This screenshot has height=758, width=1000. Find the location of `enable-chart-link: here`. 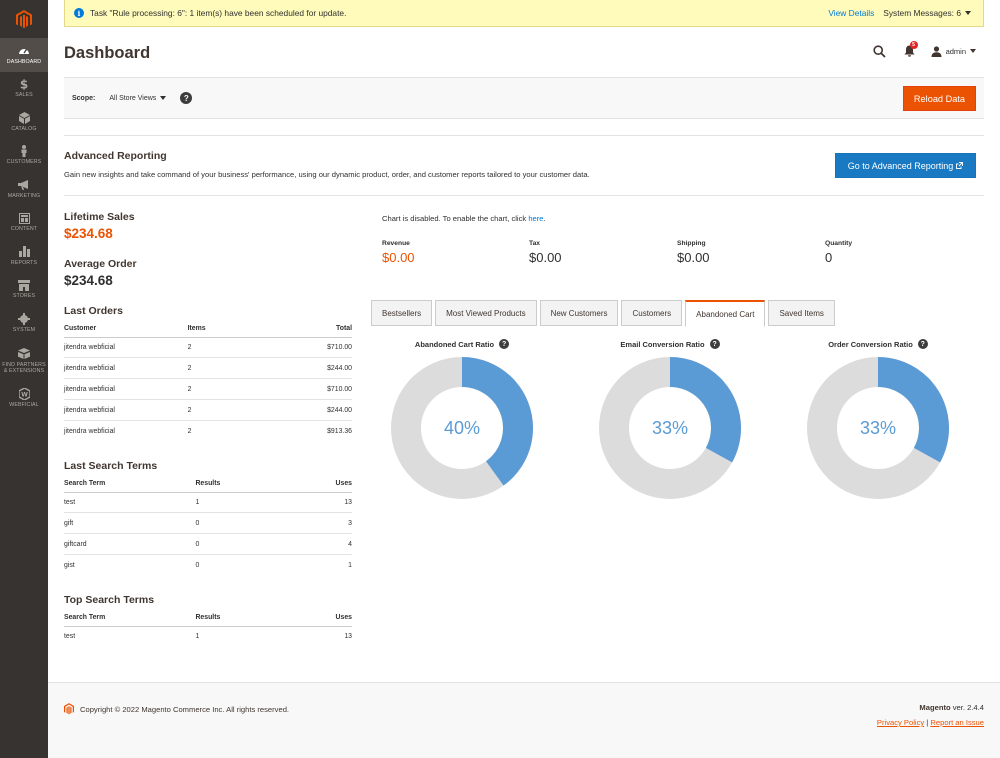

enable-chart-link: here is located at coordinates (536, 218).